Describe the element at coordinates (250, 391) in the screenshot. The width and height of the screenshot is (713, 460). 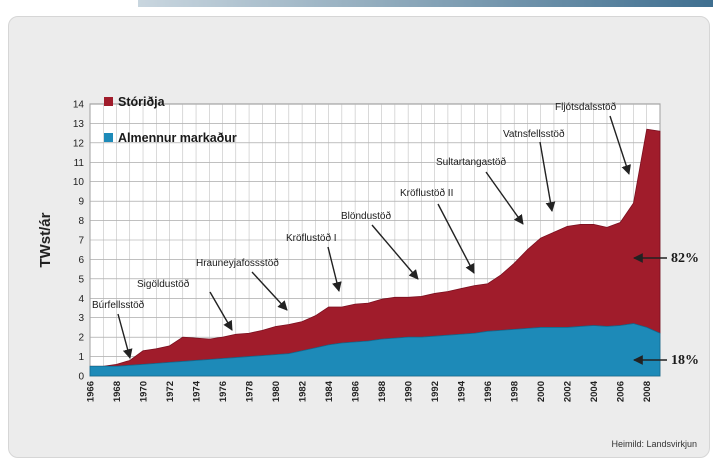
I see `x-tick-label: 1978` at that location.